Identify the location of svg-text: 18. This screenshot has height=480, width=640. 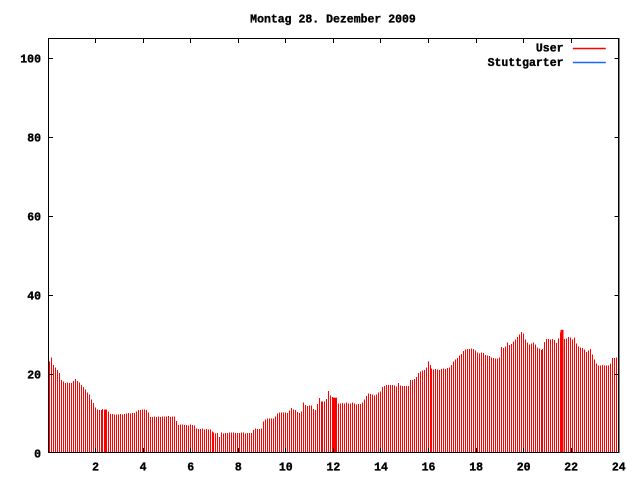
(476, 468).